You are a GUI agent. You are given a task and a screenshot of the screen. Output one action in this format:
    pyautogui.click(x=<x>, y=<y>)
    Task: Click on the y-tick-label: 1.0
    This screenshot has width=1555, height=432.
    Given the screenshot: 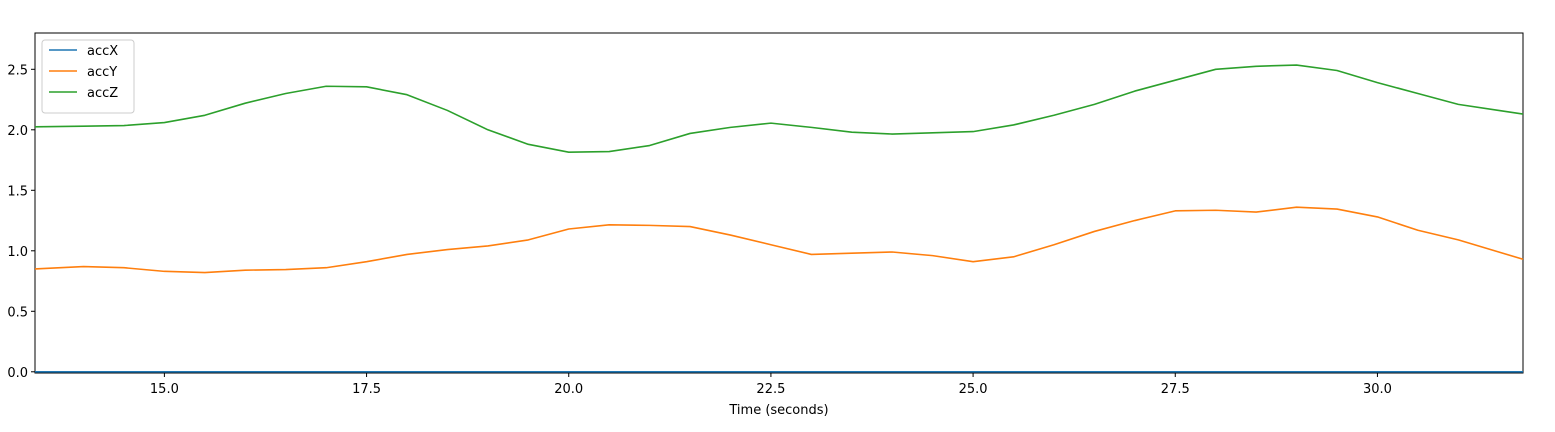 What is the action you would take?
    pyautogui.click(x=17, y=252)
    